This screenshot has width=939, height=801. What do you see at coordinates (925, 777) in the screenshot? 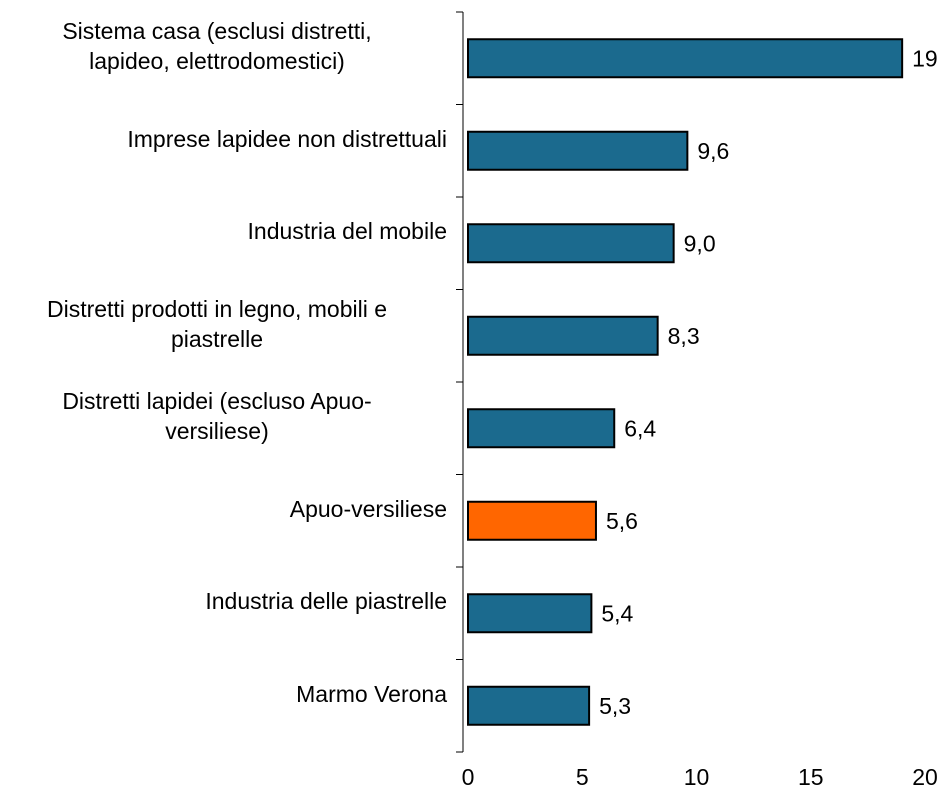
I see `x-tick-label: 20` at bounding box center [925, 777].